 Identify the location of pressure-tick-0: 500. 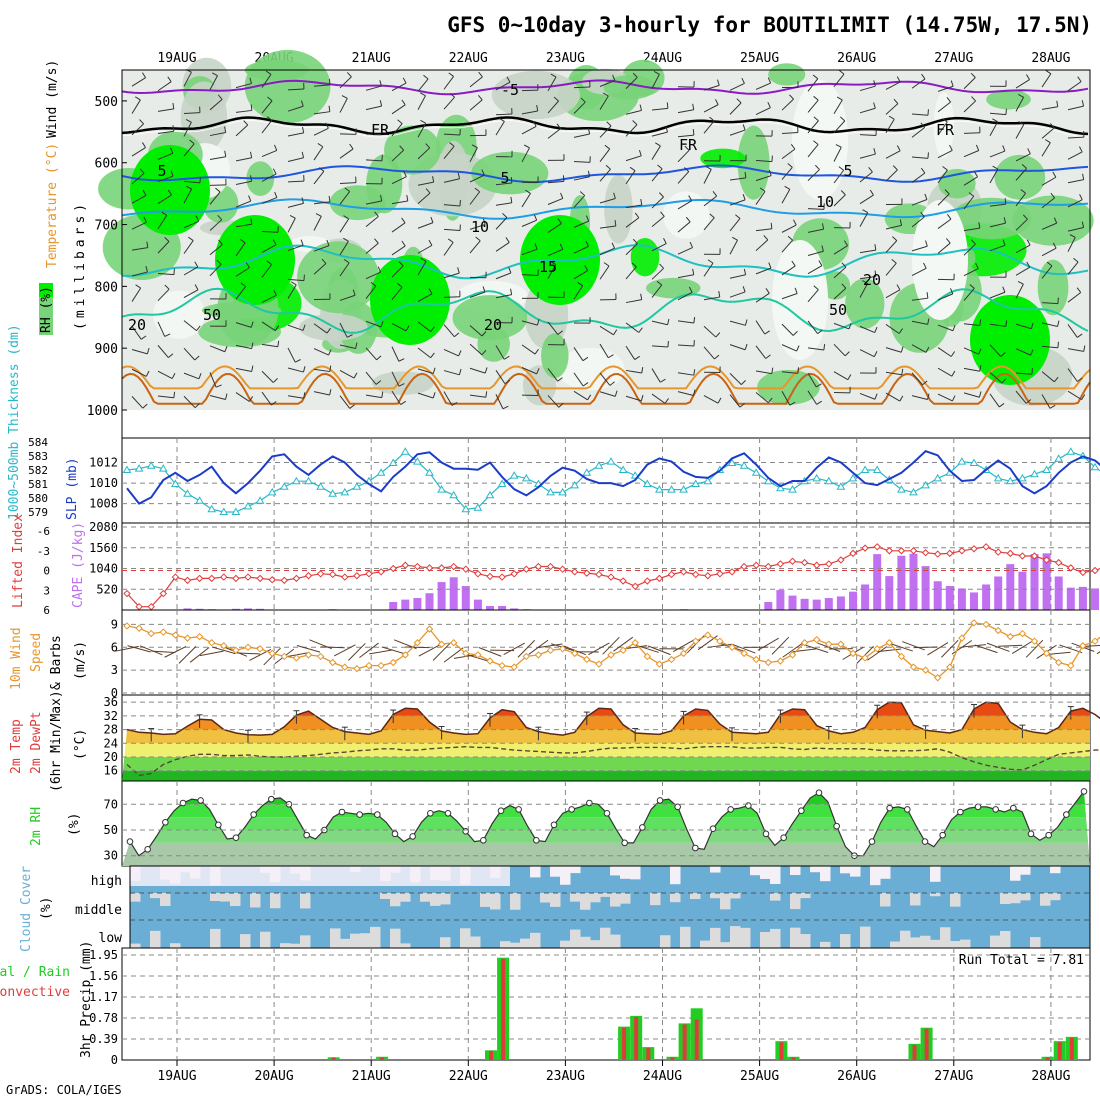
(106, 102).